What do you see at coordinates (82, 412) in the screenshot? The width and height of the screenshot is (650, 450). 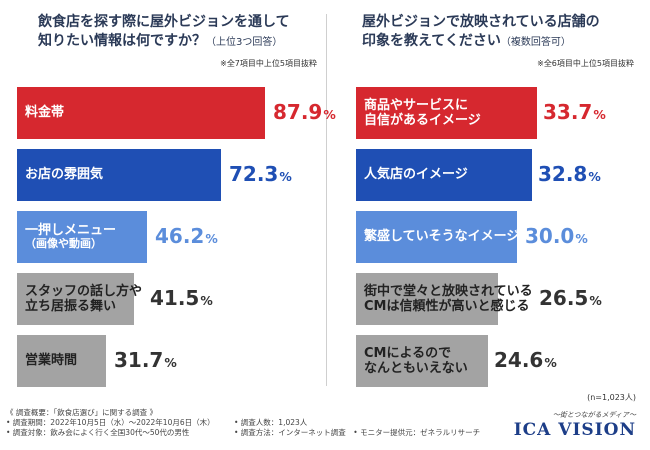 I see `survey-summary-heading: 《 調査概要：「飲食店選び」に関する調査 》` at bounding box center [82, 412].